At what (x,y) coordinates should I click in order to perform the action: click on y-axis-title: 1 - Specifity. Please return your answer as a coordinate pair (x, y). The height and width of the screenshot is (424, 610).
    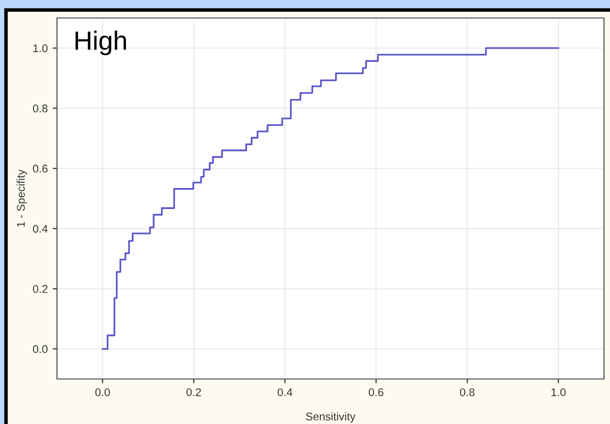
    Looking at the image, I should click on (21, 198).